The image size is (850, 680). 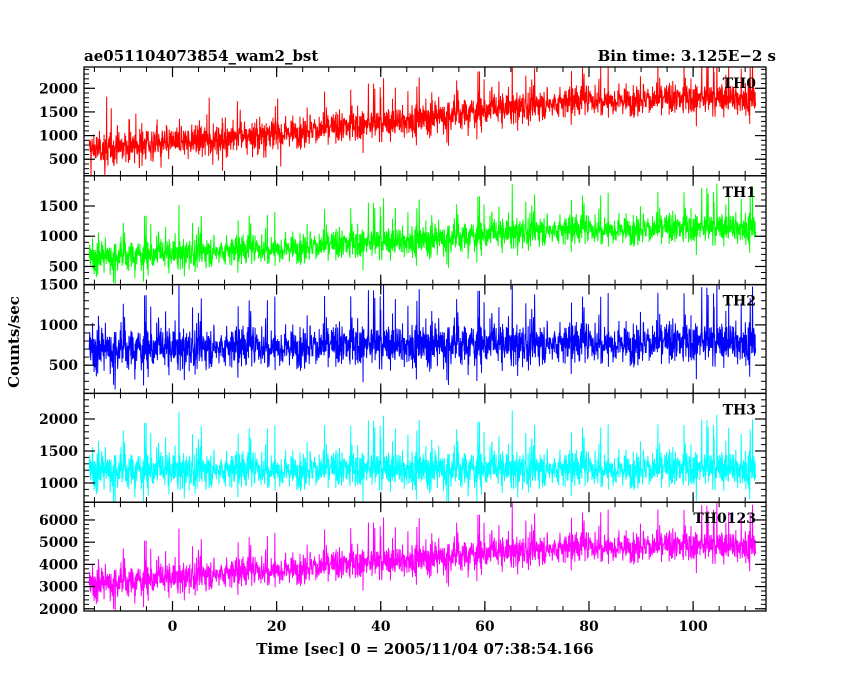 What do you see at coordinates (422, 557) in the screenshot?
I see `series-line-th0123` at bounding box center [422, 557].